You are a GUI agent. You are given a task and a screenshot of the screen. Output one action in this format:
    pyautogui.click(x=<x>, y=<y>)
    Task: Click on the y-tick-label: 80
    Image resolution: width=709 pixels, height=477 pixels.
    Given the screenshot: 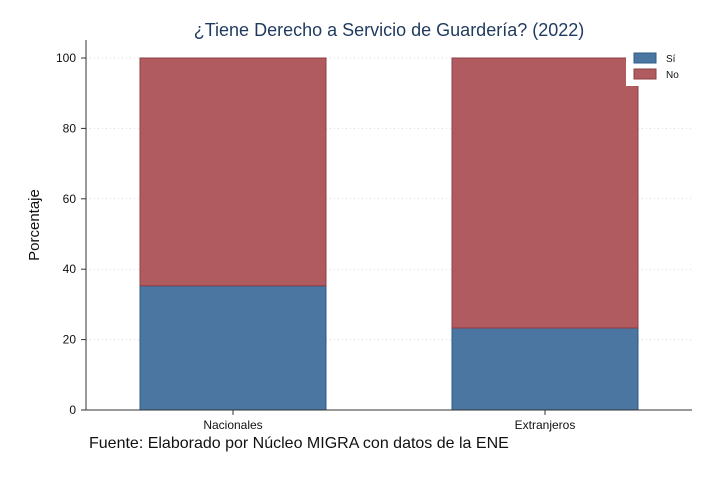 What is the action you would take?
    pyautogui.click(x=70, y=128)
    